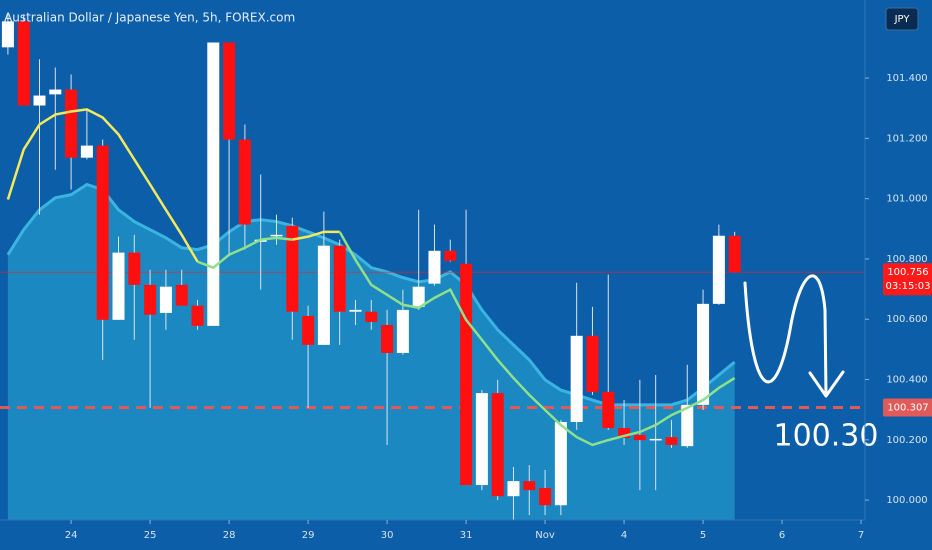 The height and width of the screenshot is (550, 932). I want to click on x-tick-label: 24, so click(71, 535).